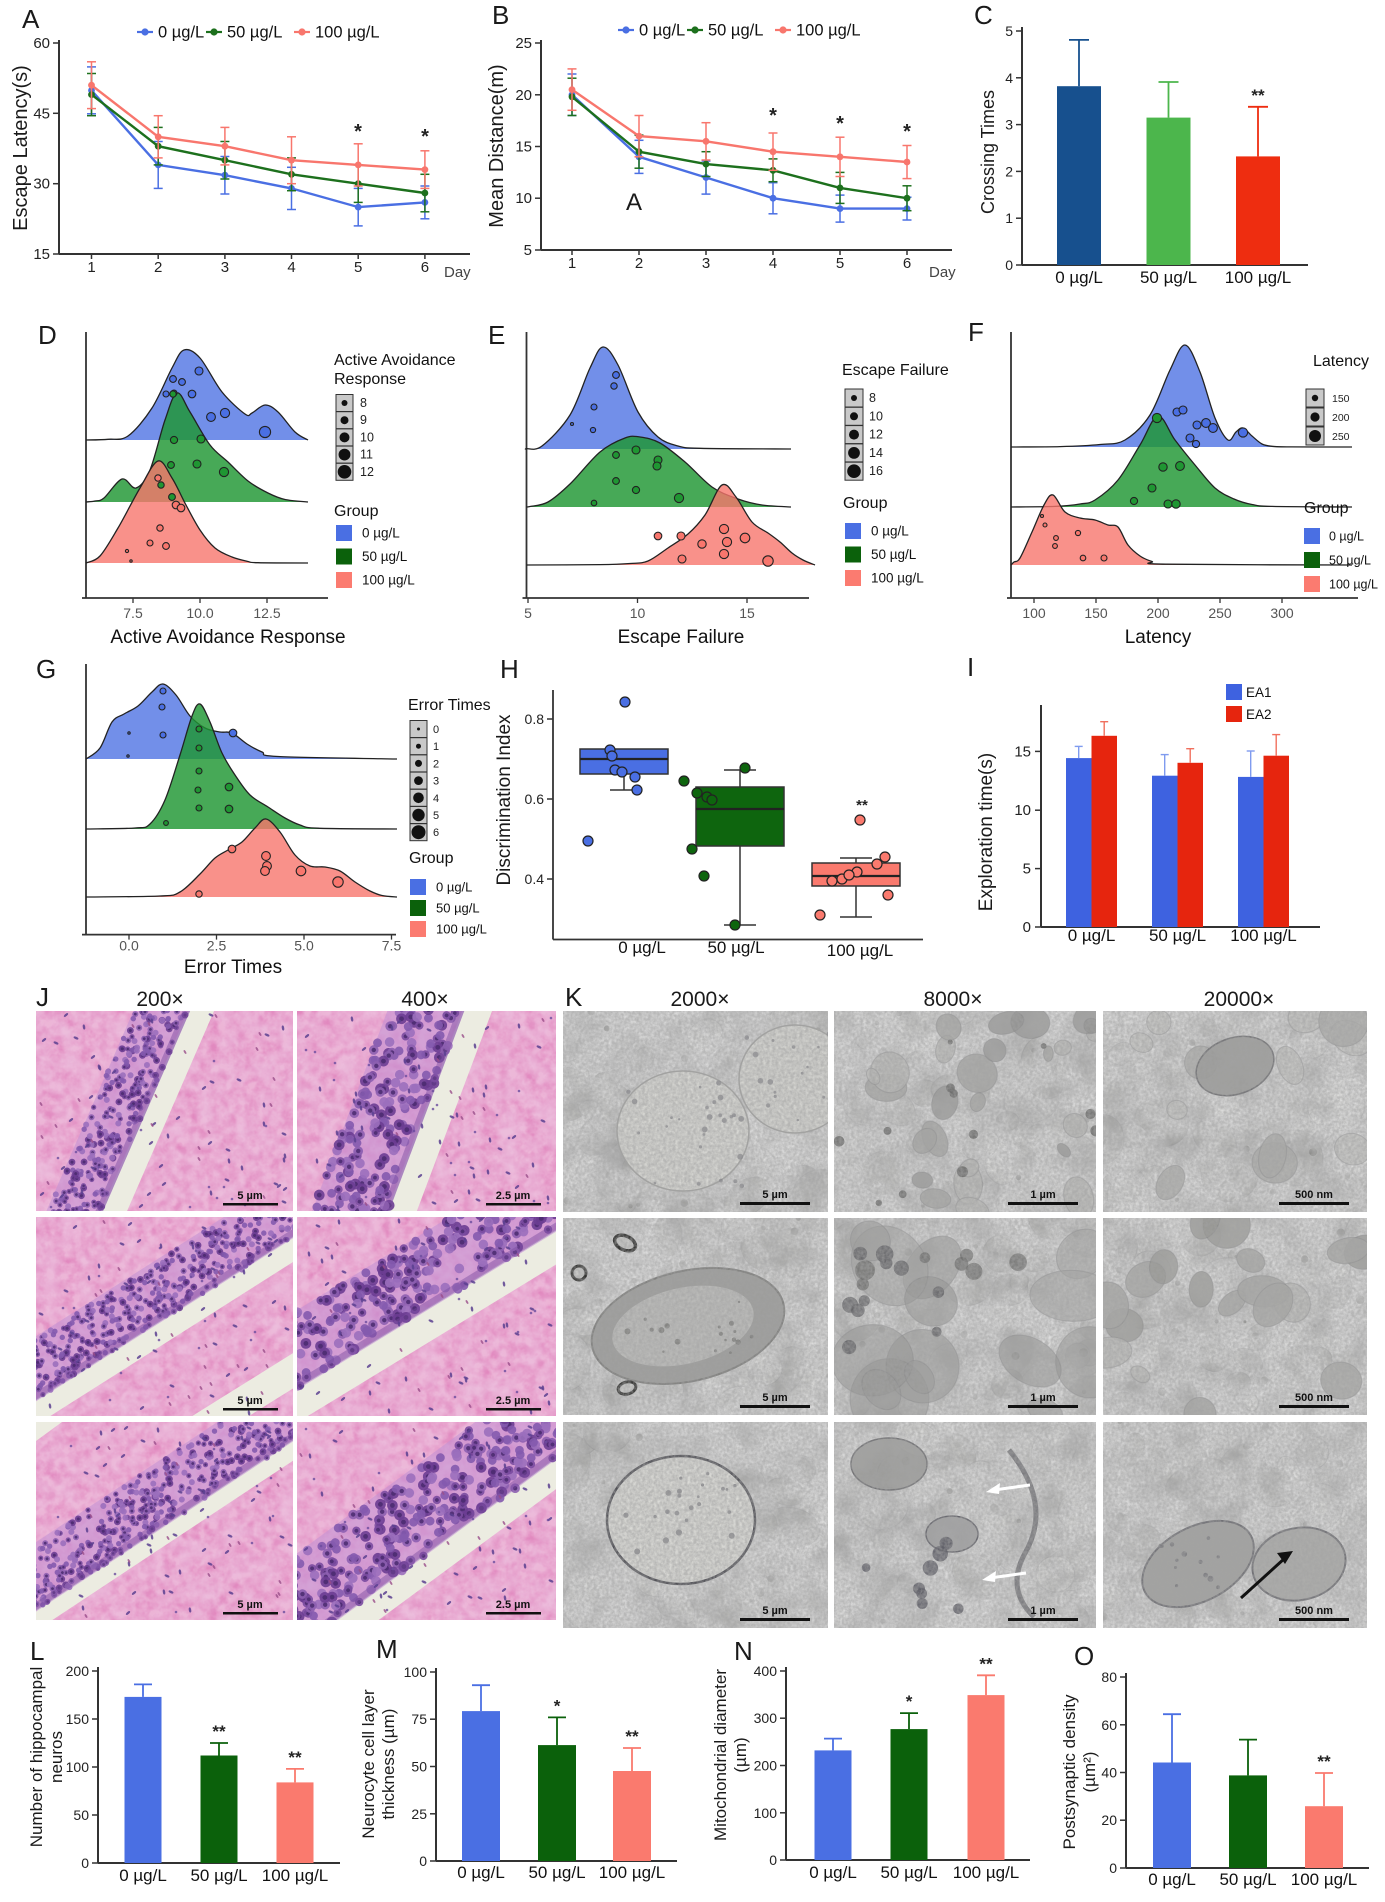 This screenshot has height=1902, width=1385. Describe the element at coordinates (496, 335) in the screenshot. I see `svg-text: E` at that location.